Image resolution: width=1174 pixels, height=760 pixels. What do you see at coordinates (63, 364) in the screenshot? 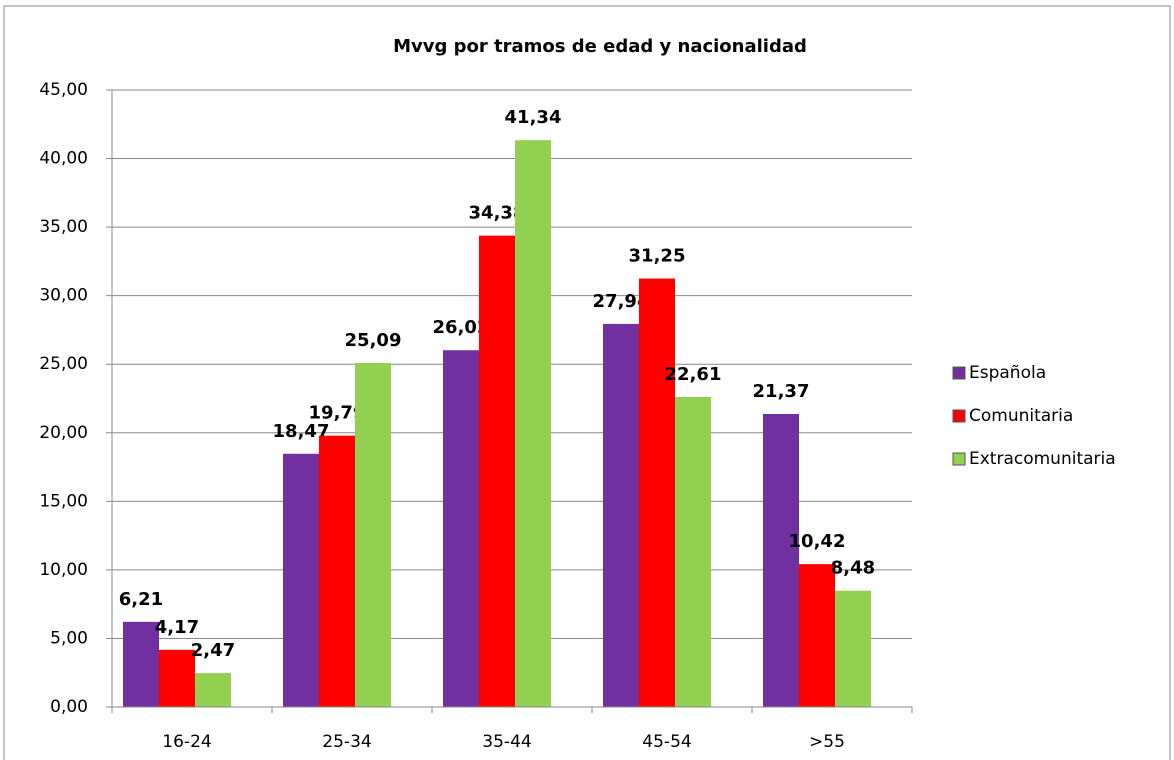
I see `y-tick-label: 25,00` at bounding box center [63, 364].